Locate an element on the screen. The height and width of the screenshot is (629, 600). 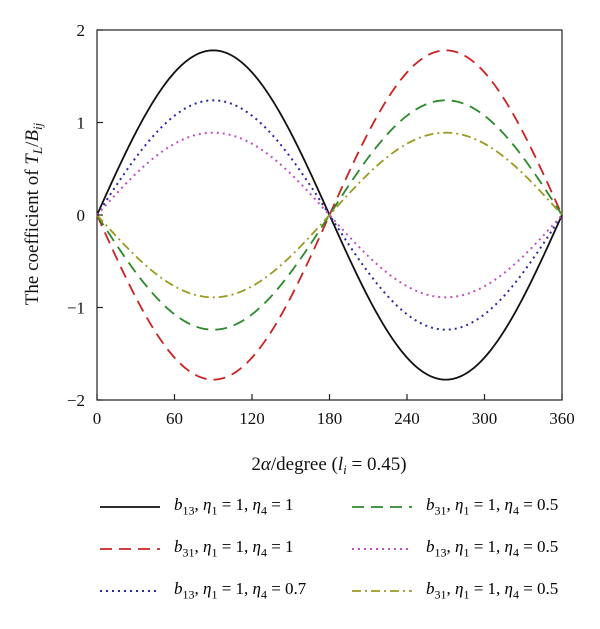
y-tick-label: −1 is located at coordinates (76, 308).